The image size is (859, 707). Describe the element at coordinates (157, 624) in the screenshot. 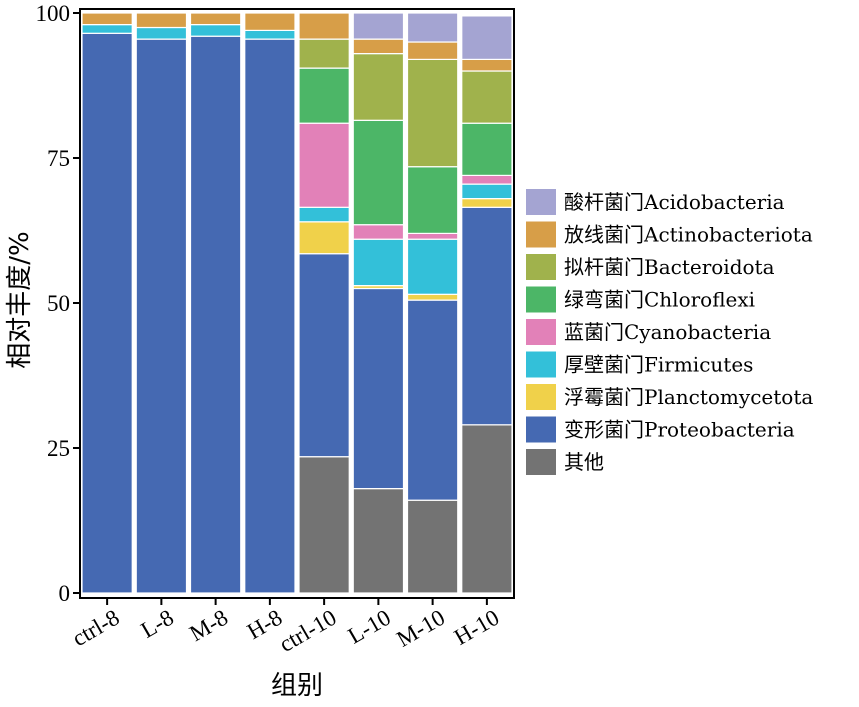

I see `x-tick-label-L-8: L-8` at that location.